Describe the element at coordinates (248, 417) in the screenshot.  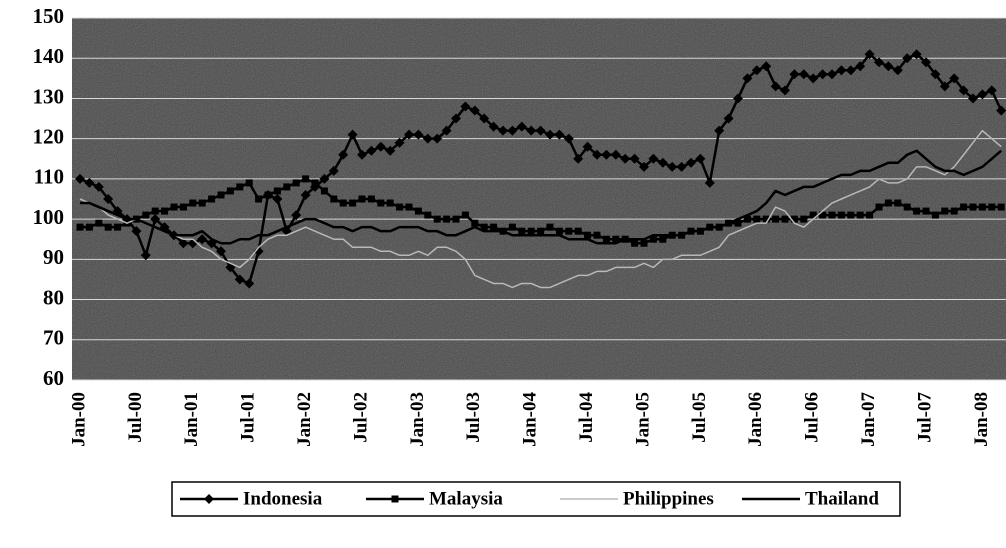
I see `x-tick-label: Jul-01` at that location.